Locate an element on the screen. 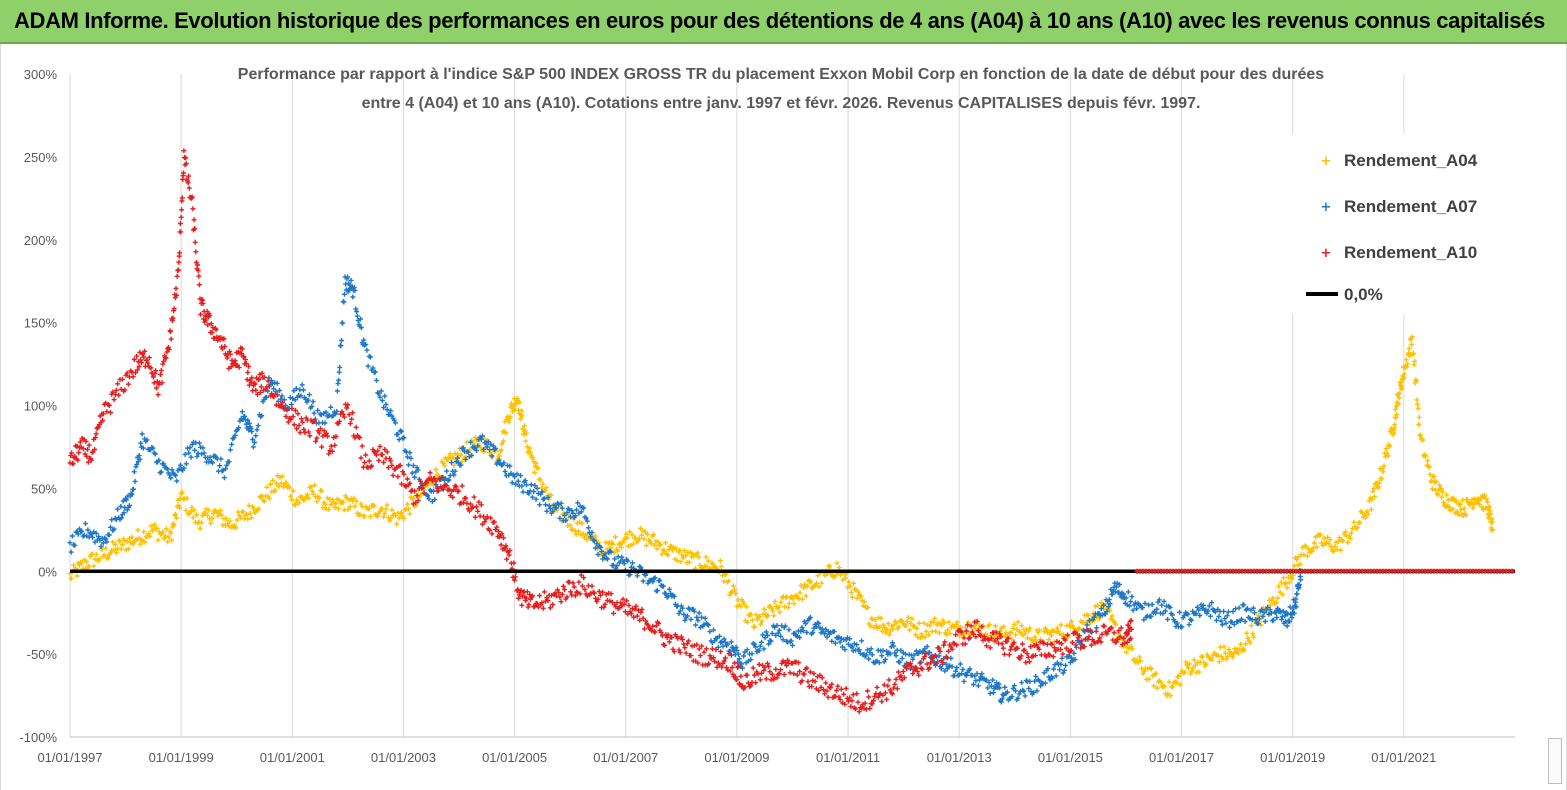 This screenshot has height=790, width=1567. legend-marker-rendement-a04: + is located at coordinates (1326, 161).